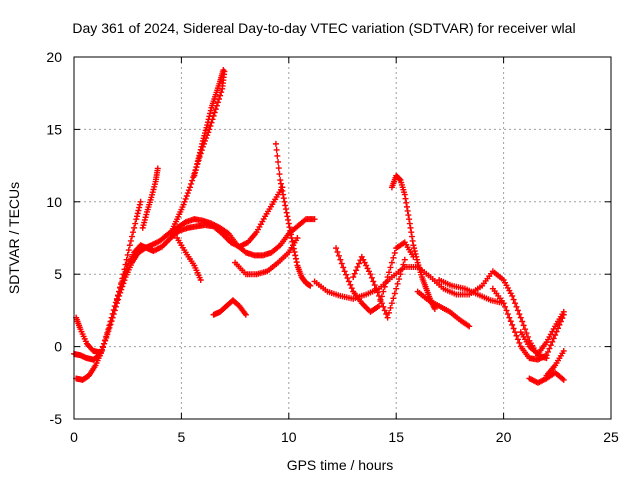 The image size is (640, 480). Describe the element at coordinates (229, 307) in the screenshot. I see `series-sat-i` at that location.